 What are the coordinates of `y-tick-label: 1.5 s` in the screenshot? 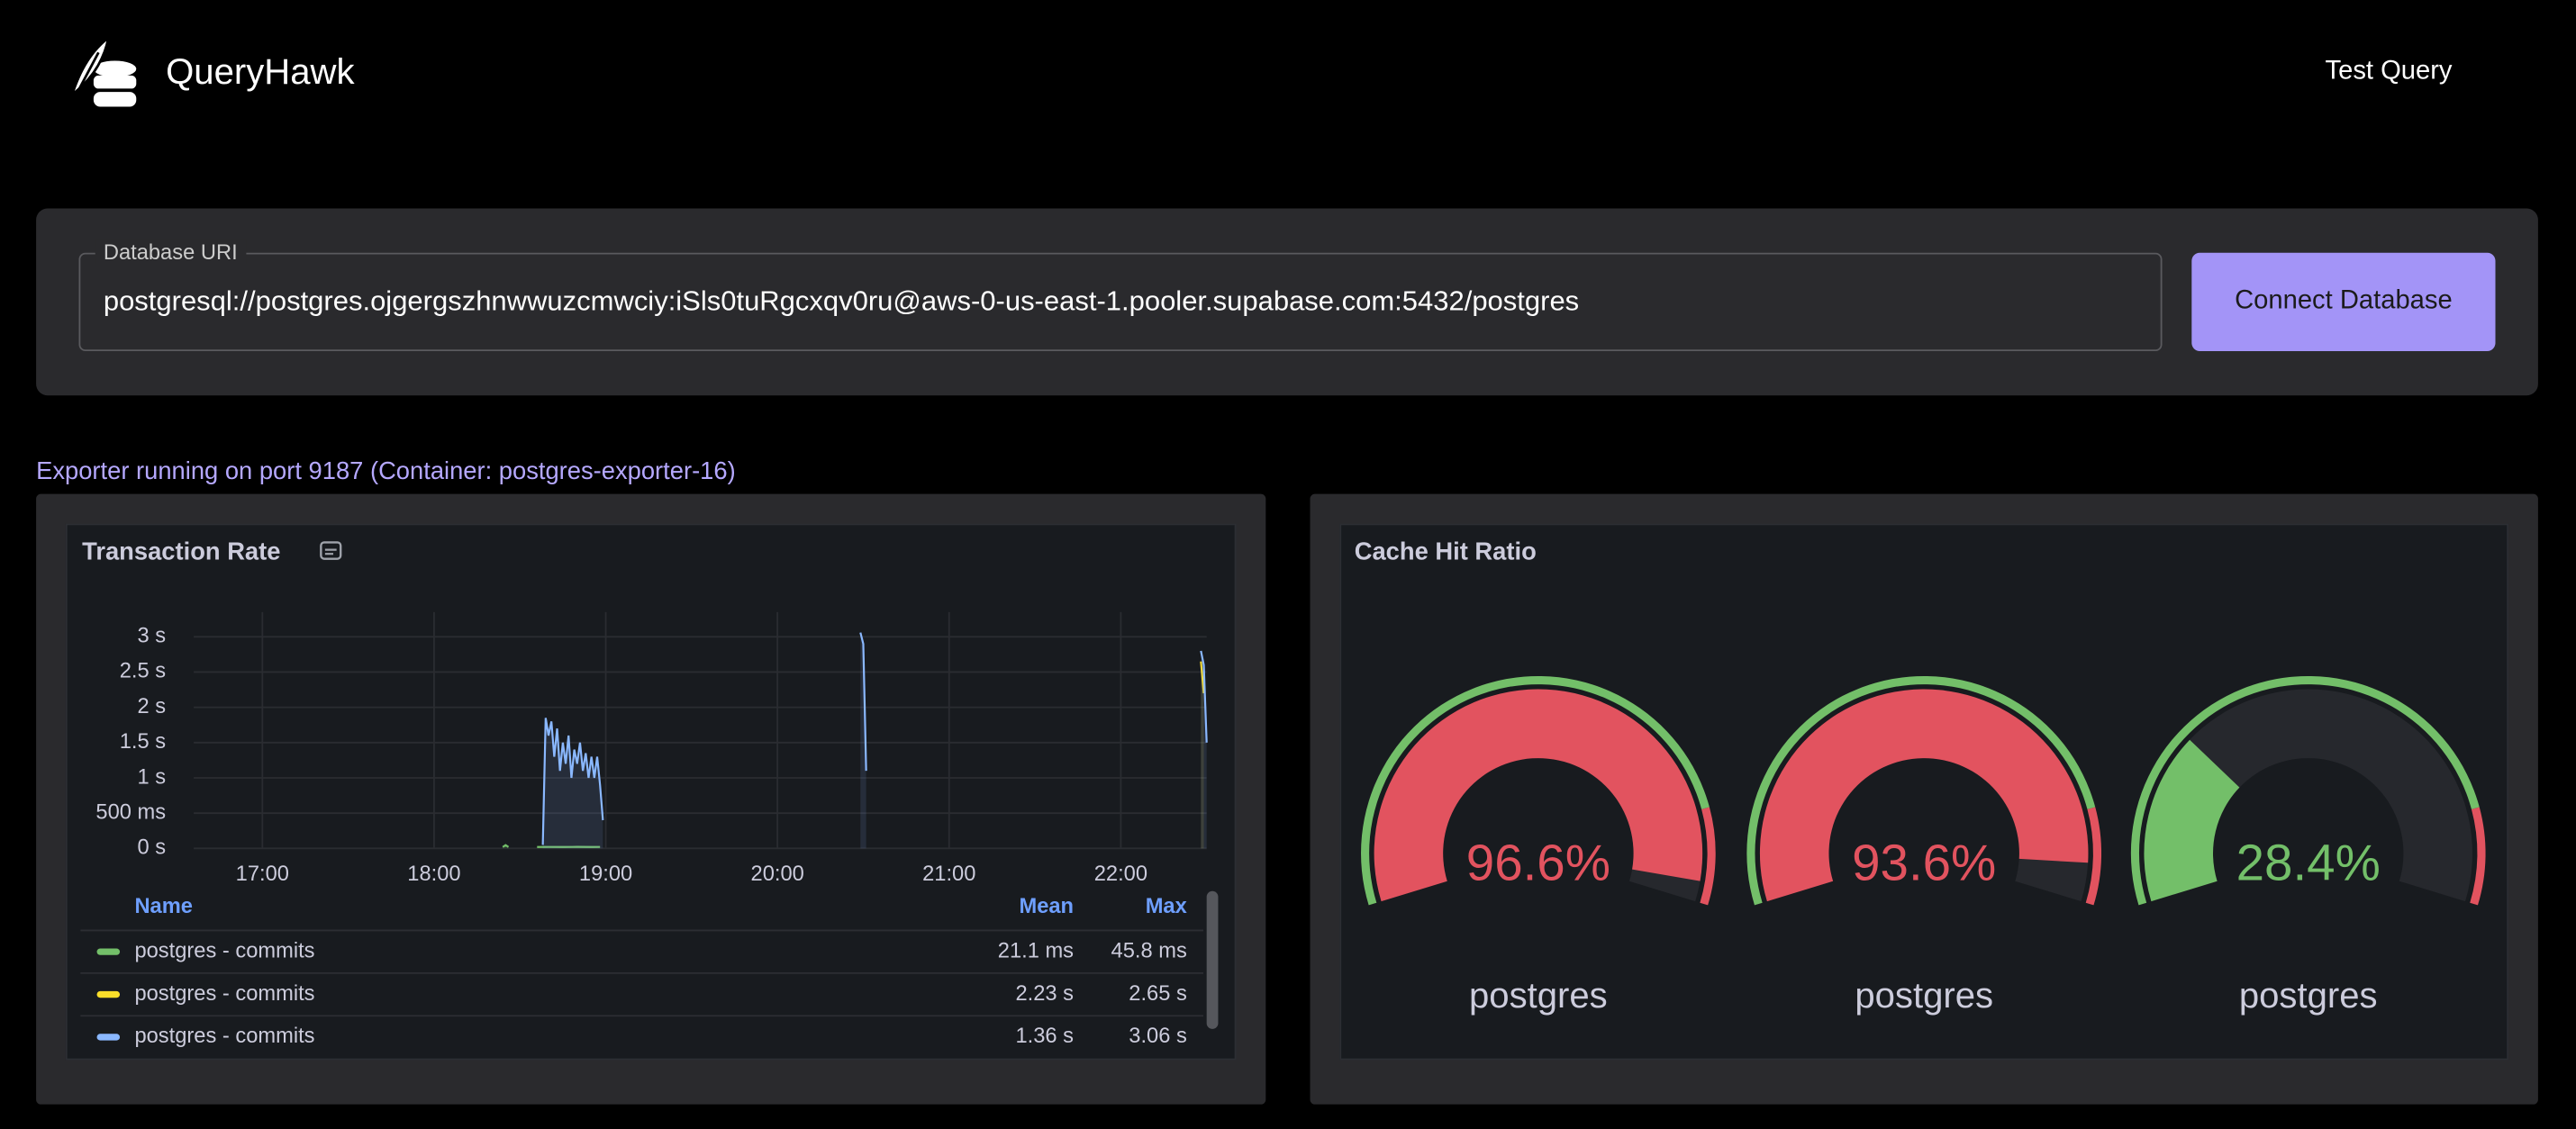 It's located at (143, 742).